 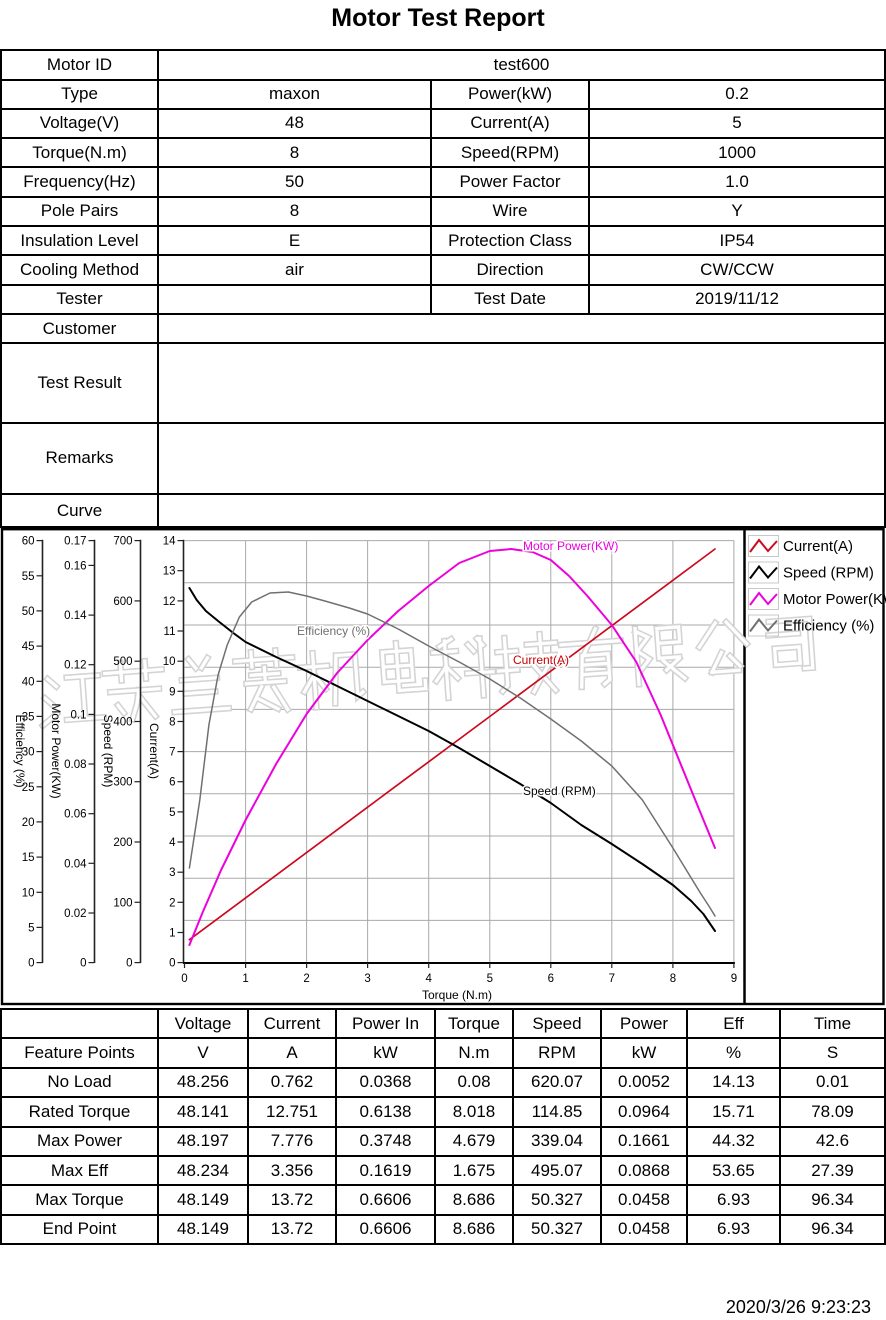 What do you see at coordinates (122, 602) in the screenshot?
I see `svg-text: 600` at bounding box center [122, 602].